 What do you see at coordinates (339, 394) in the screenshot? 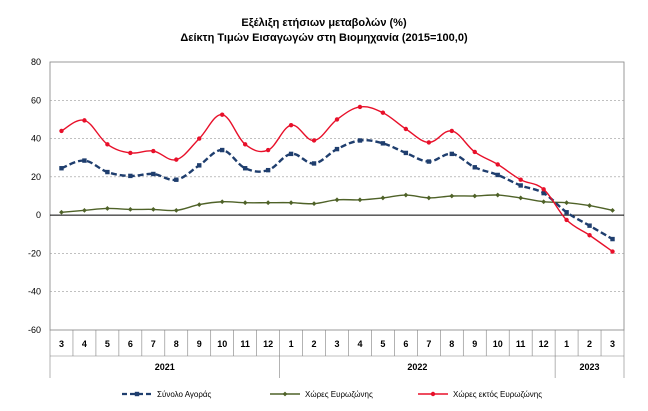
I see `legend-label: Χώρες Ευρωζώνης` at bounding box center [339, 394].